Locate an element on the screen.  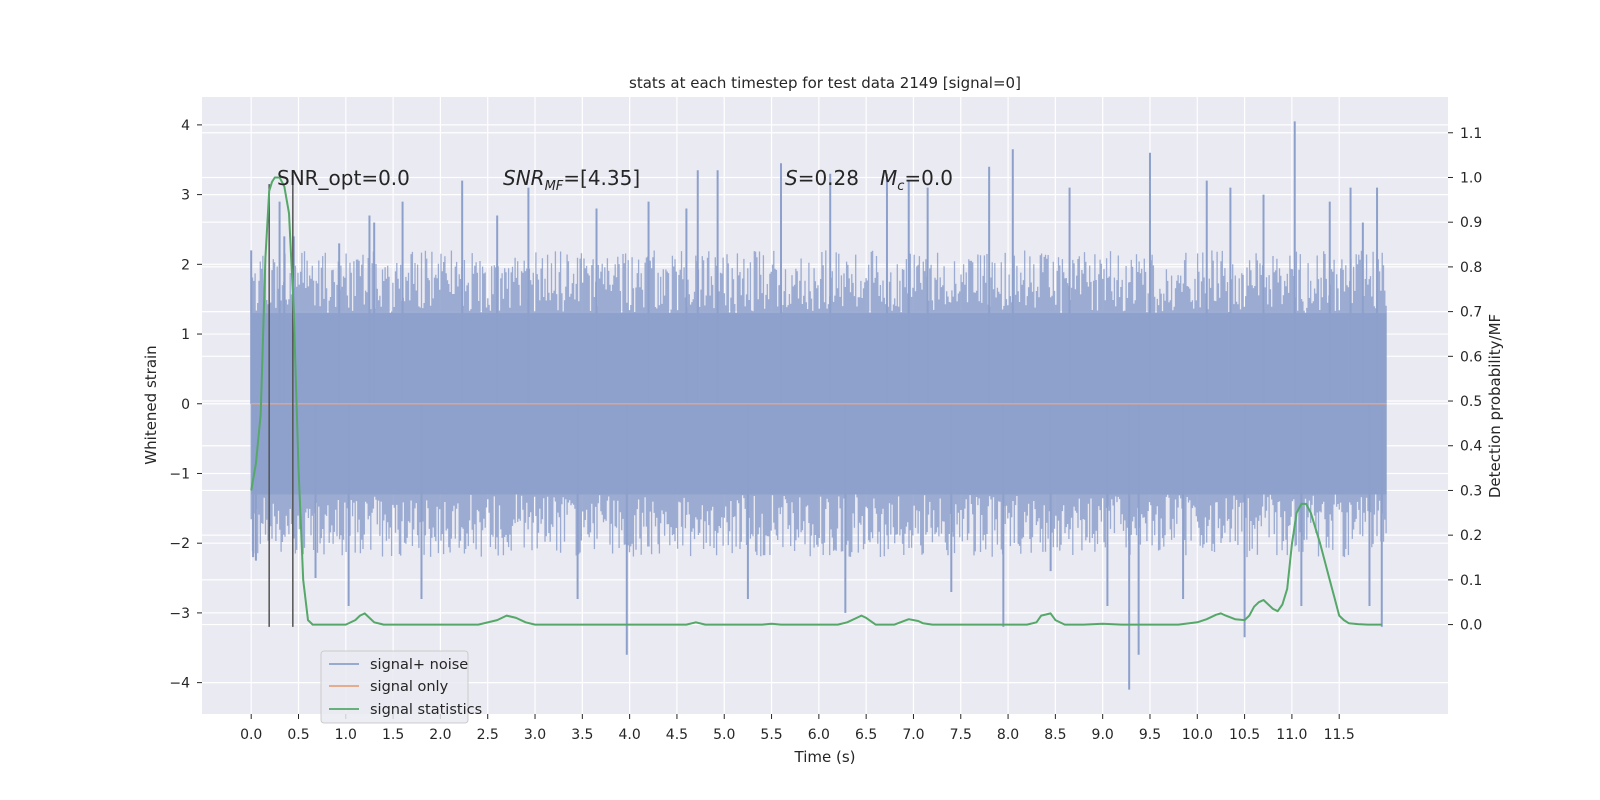
y2-tick-label: 0.3 is located at coordinates (1471, 491).